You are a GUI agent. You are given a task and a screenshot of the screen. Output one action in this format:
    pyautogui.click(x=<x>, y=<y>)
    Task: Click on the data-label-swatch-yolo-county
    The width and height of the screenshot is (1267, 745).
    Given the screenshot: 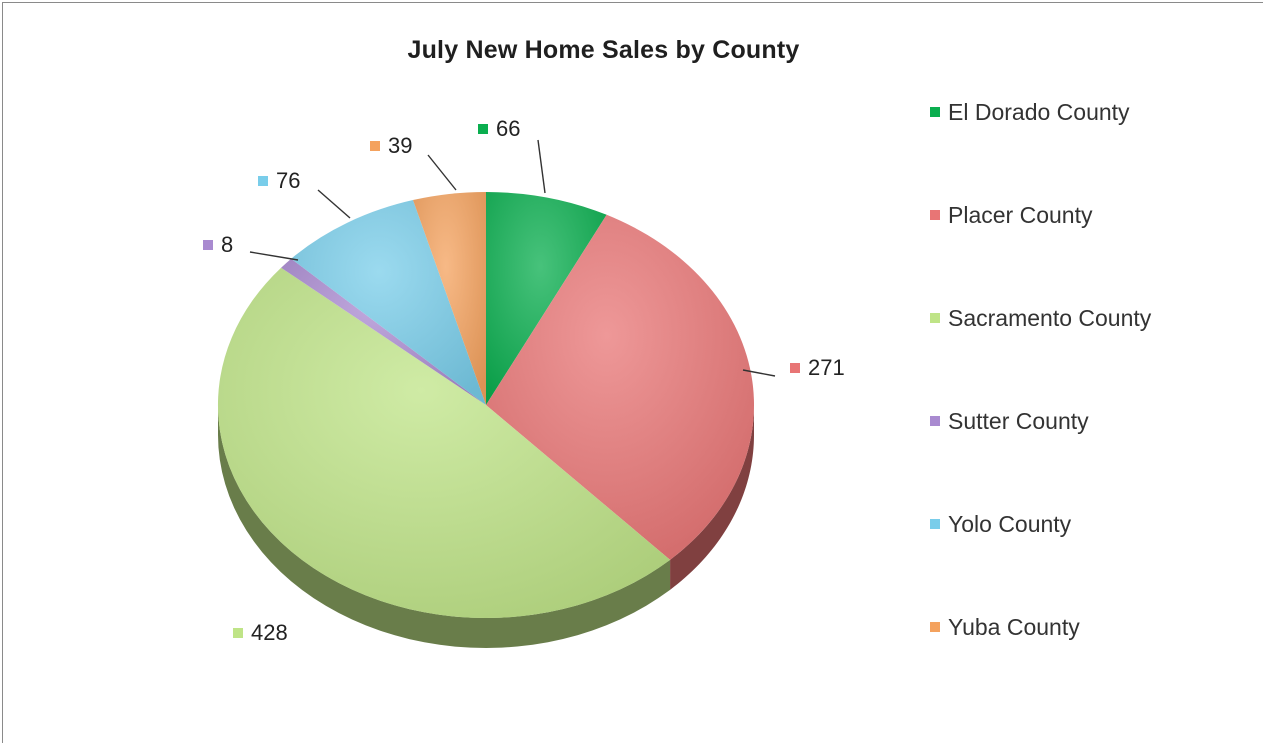 What is the action you would take?
    pyautogui.click(x=263, y=181)
    